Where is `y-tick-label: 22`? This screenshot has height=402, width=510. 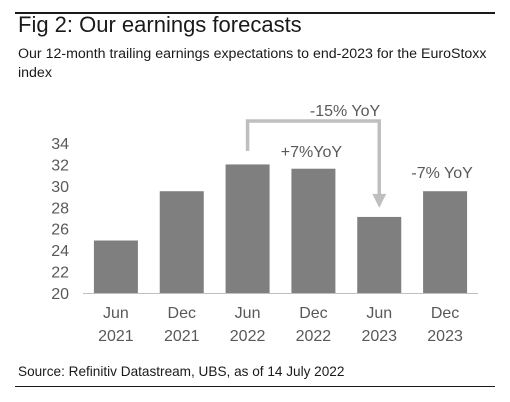
y-tick-label: 22 is located at coordinates (60, 273).